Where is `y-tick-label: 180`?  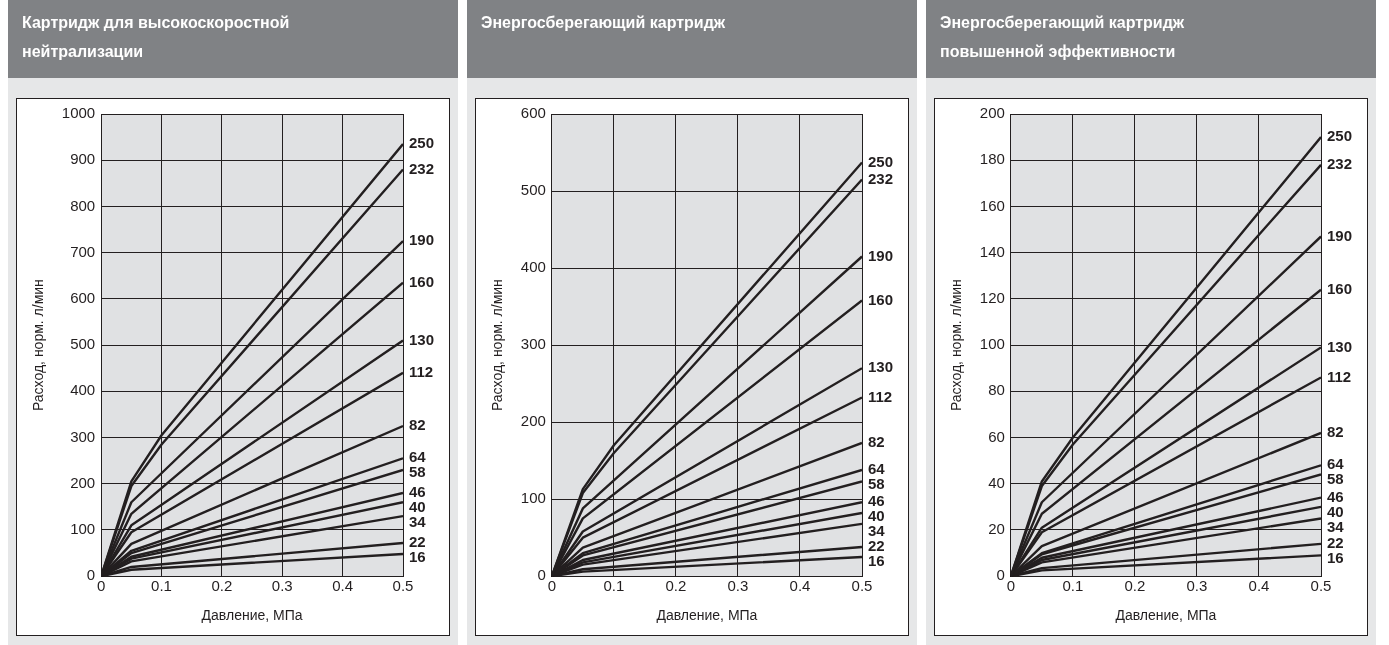
y-tick-label: 180 is located at coordinates (992, 159).